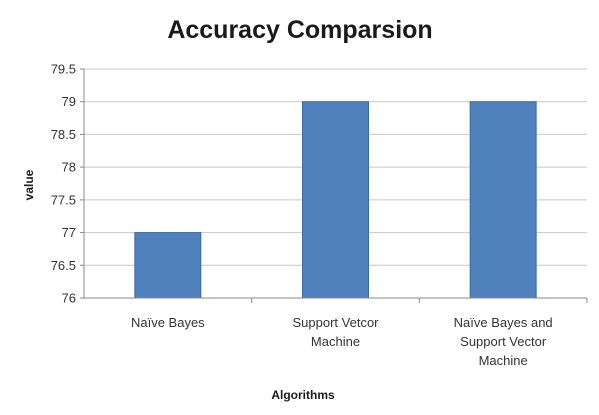 The height and width of the screenshot is (415, 599). What do you see at coordinates (63, 199) in the screenshot?
I see `y-tick-label: 77.5` at bounding box center [63, 199].